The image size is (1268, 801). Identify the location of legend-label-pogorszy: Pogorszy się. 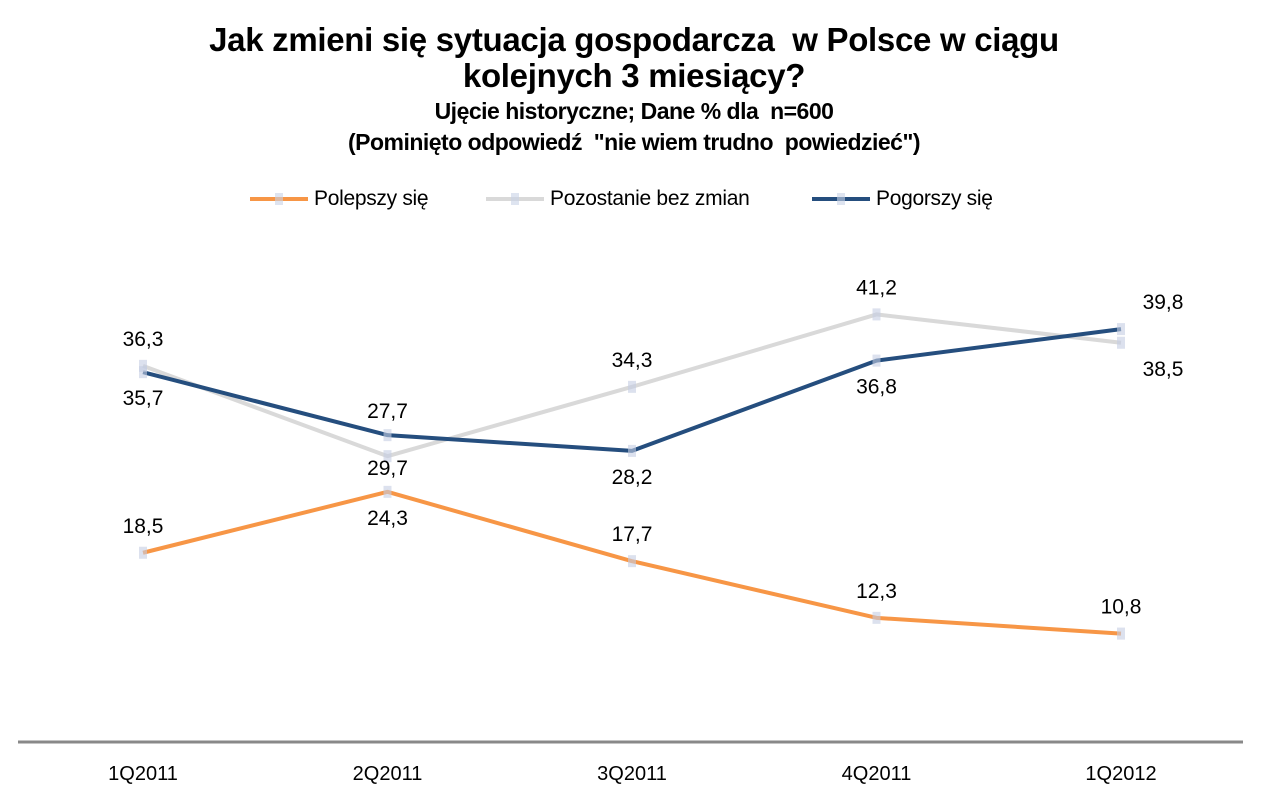
(934, 198).